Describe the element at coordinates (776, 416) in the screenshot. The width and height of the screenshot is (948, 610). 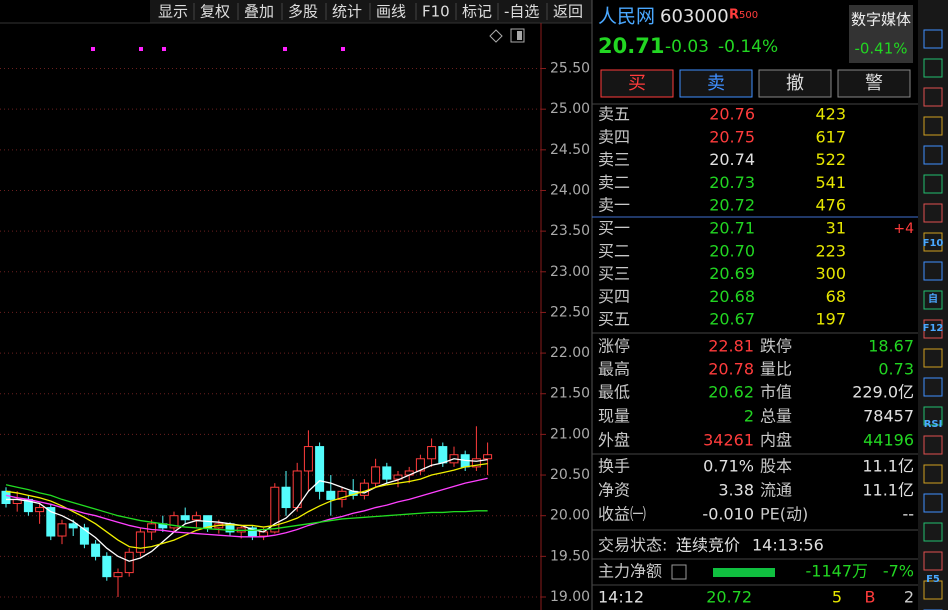
I see `stat-label: 总量` at that location.